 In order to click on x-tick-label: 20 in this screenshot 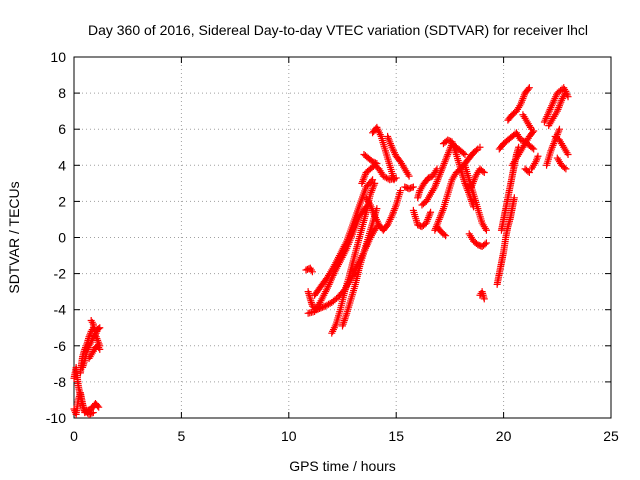, I will do `click(504, 436)`.